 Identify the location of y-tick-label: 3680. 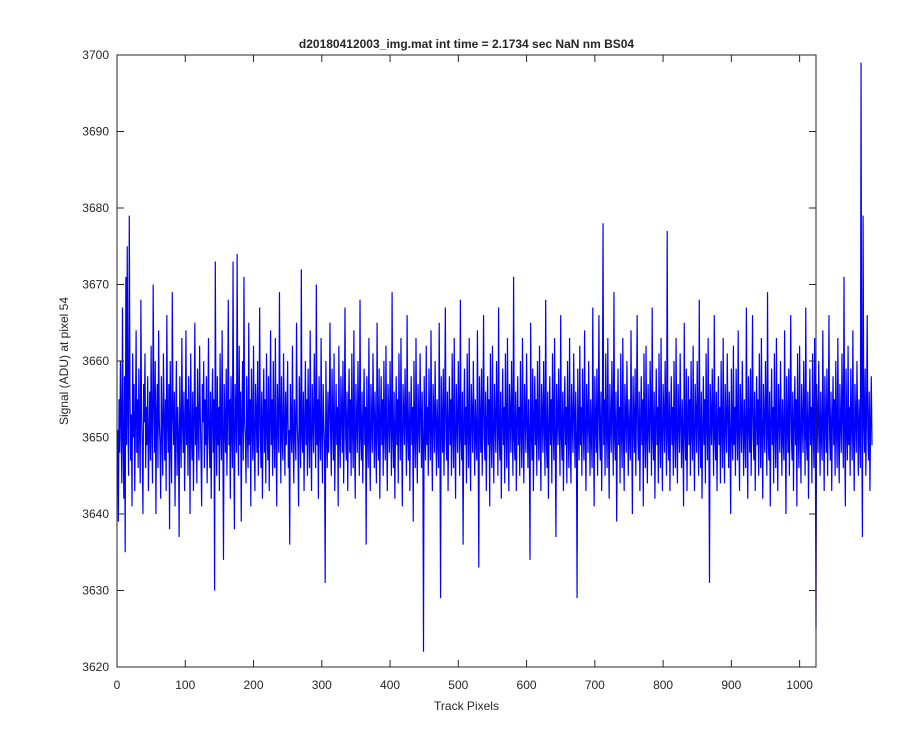
(95, 208).